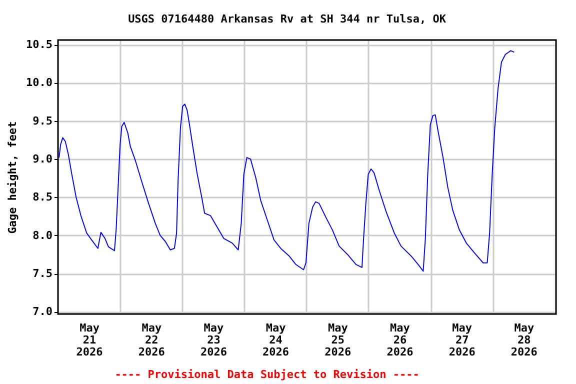 Image resolution: width=576 pixels, height=384 pixels. I want to click on y-tick-label: 10.5, so click(39, 45).